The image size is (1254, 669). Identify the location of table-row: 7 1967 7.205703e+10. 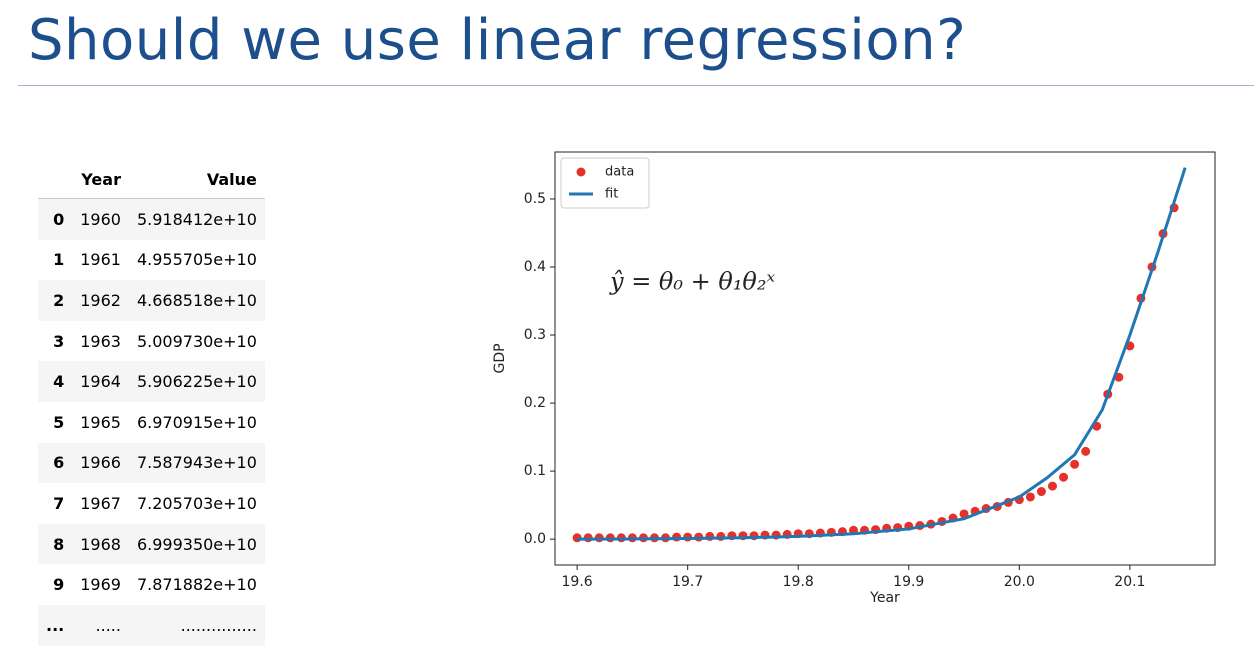
(151, 503).